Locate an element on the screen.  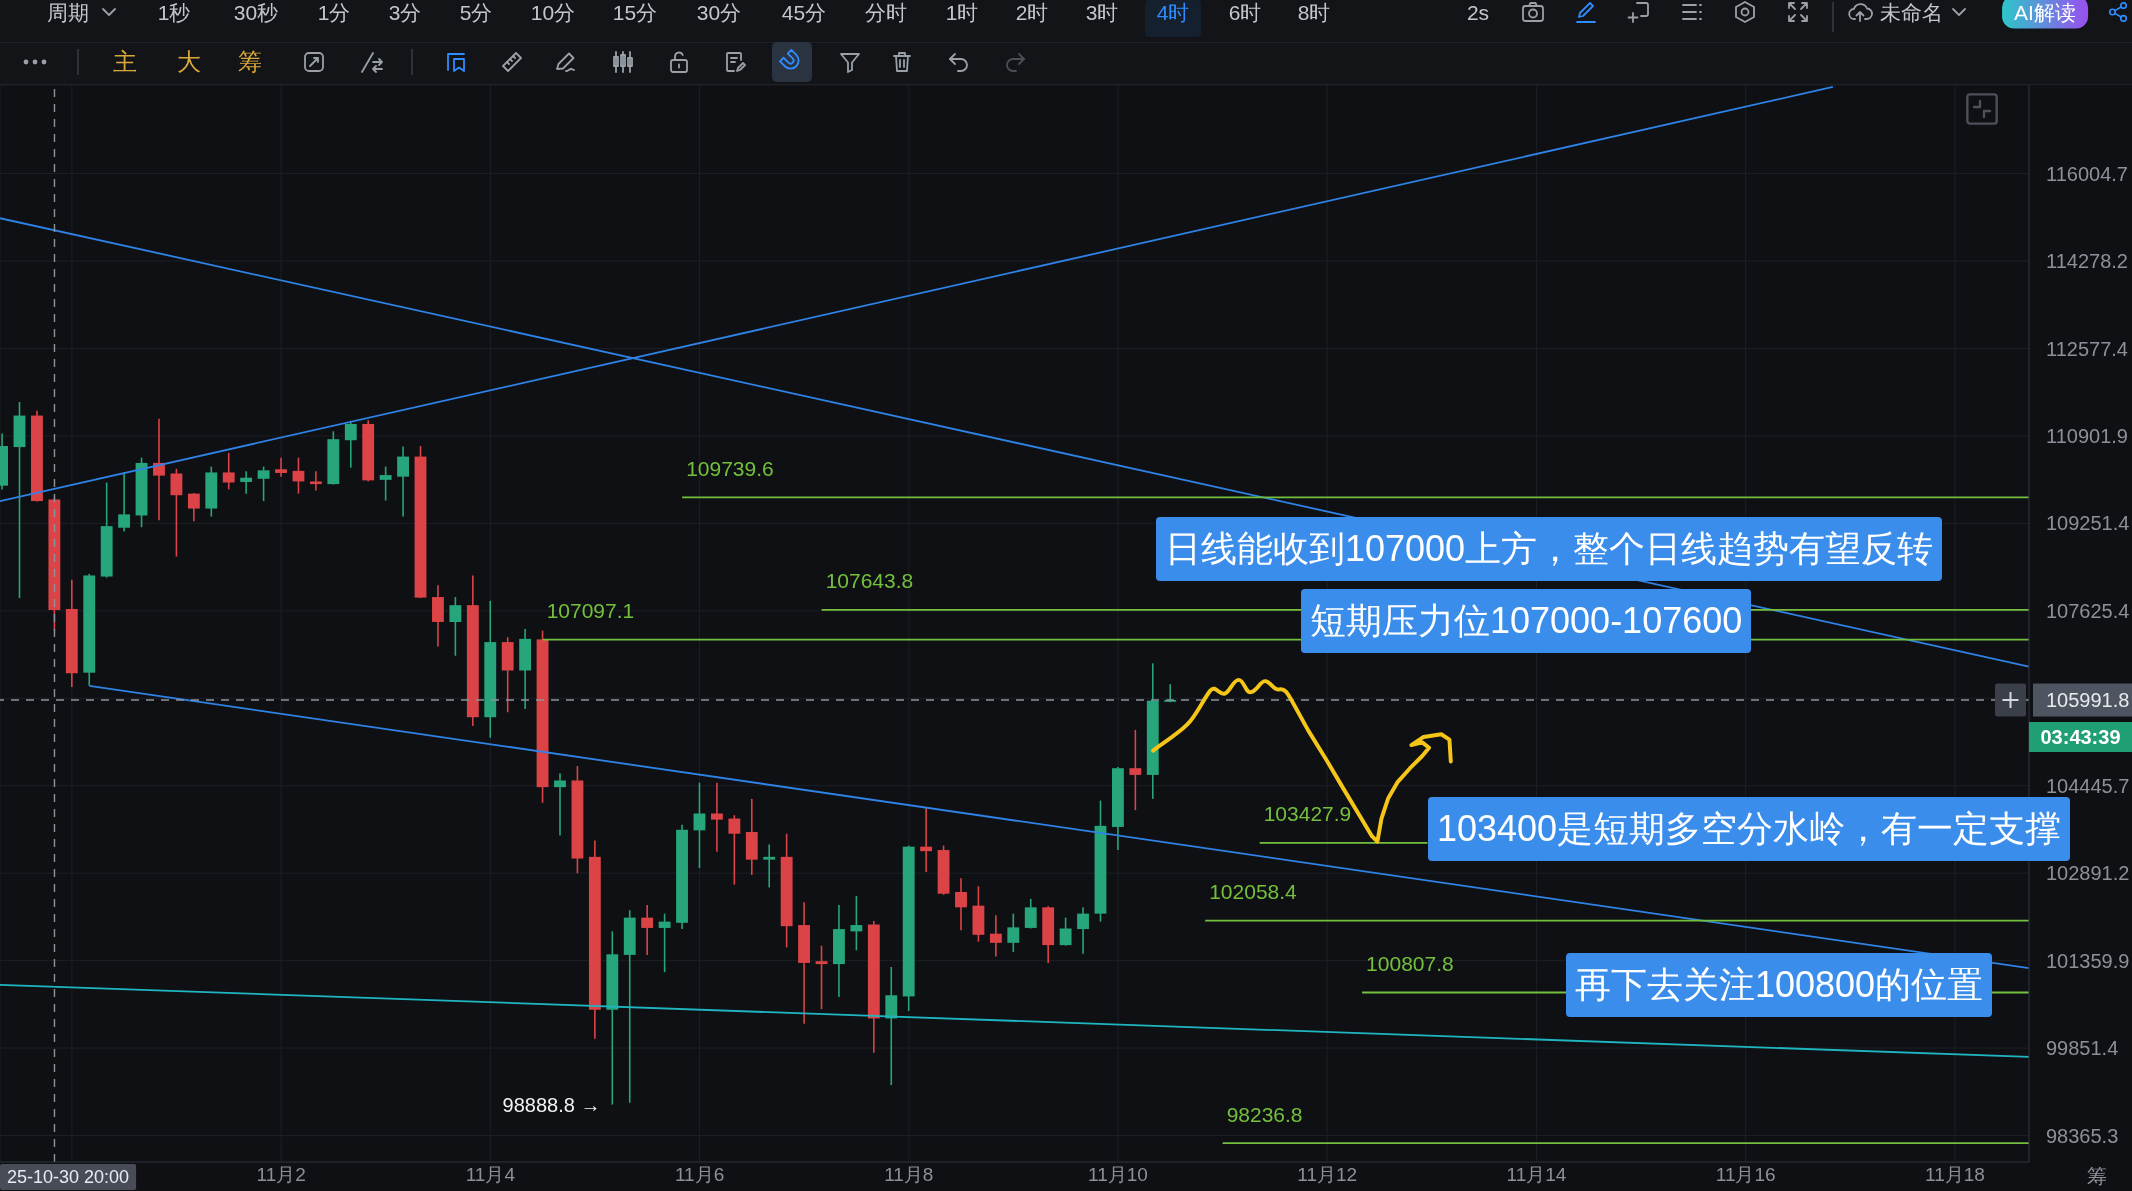
text: 10分 is located at coordinates (553, 12).